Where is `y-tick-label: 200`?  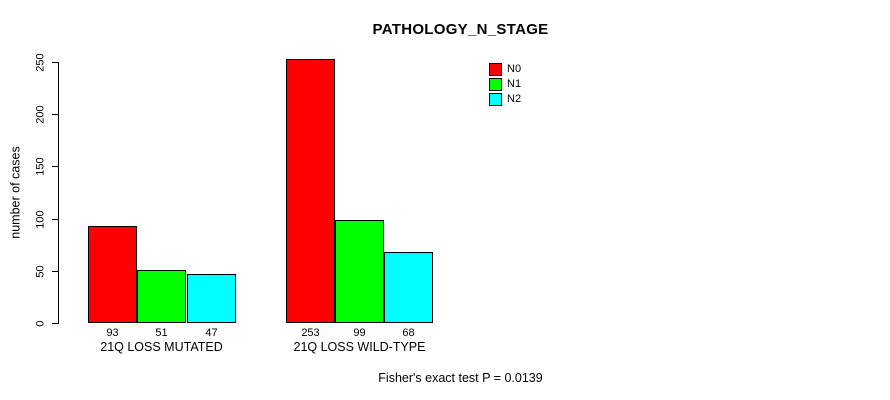
y-tick-label: 200 is located at coordinates (40, 114).